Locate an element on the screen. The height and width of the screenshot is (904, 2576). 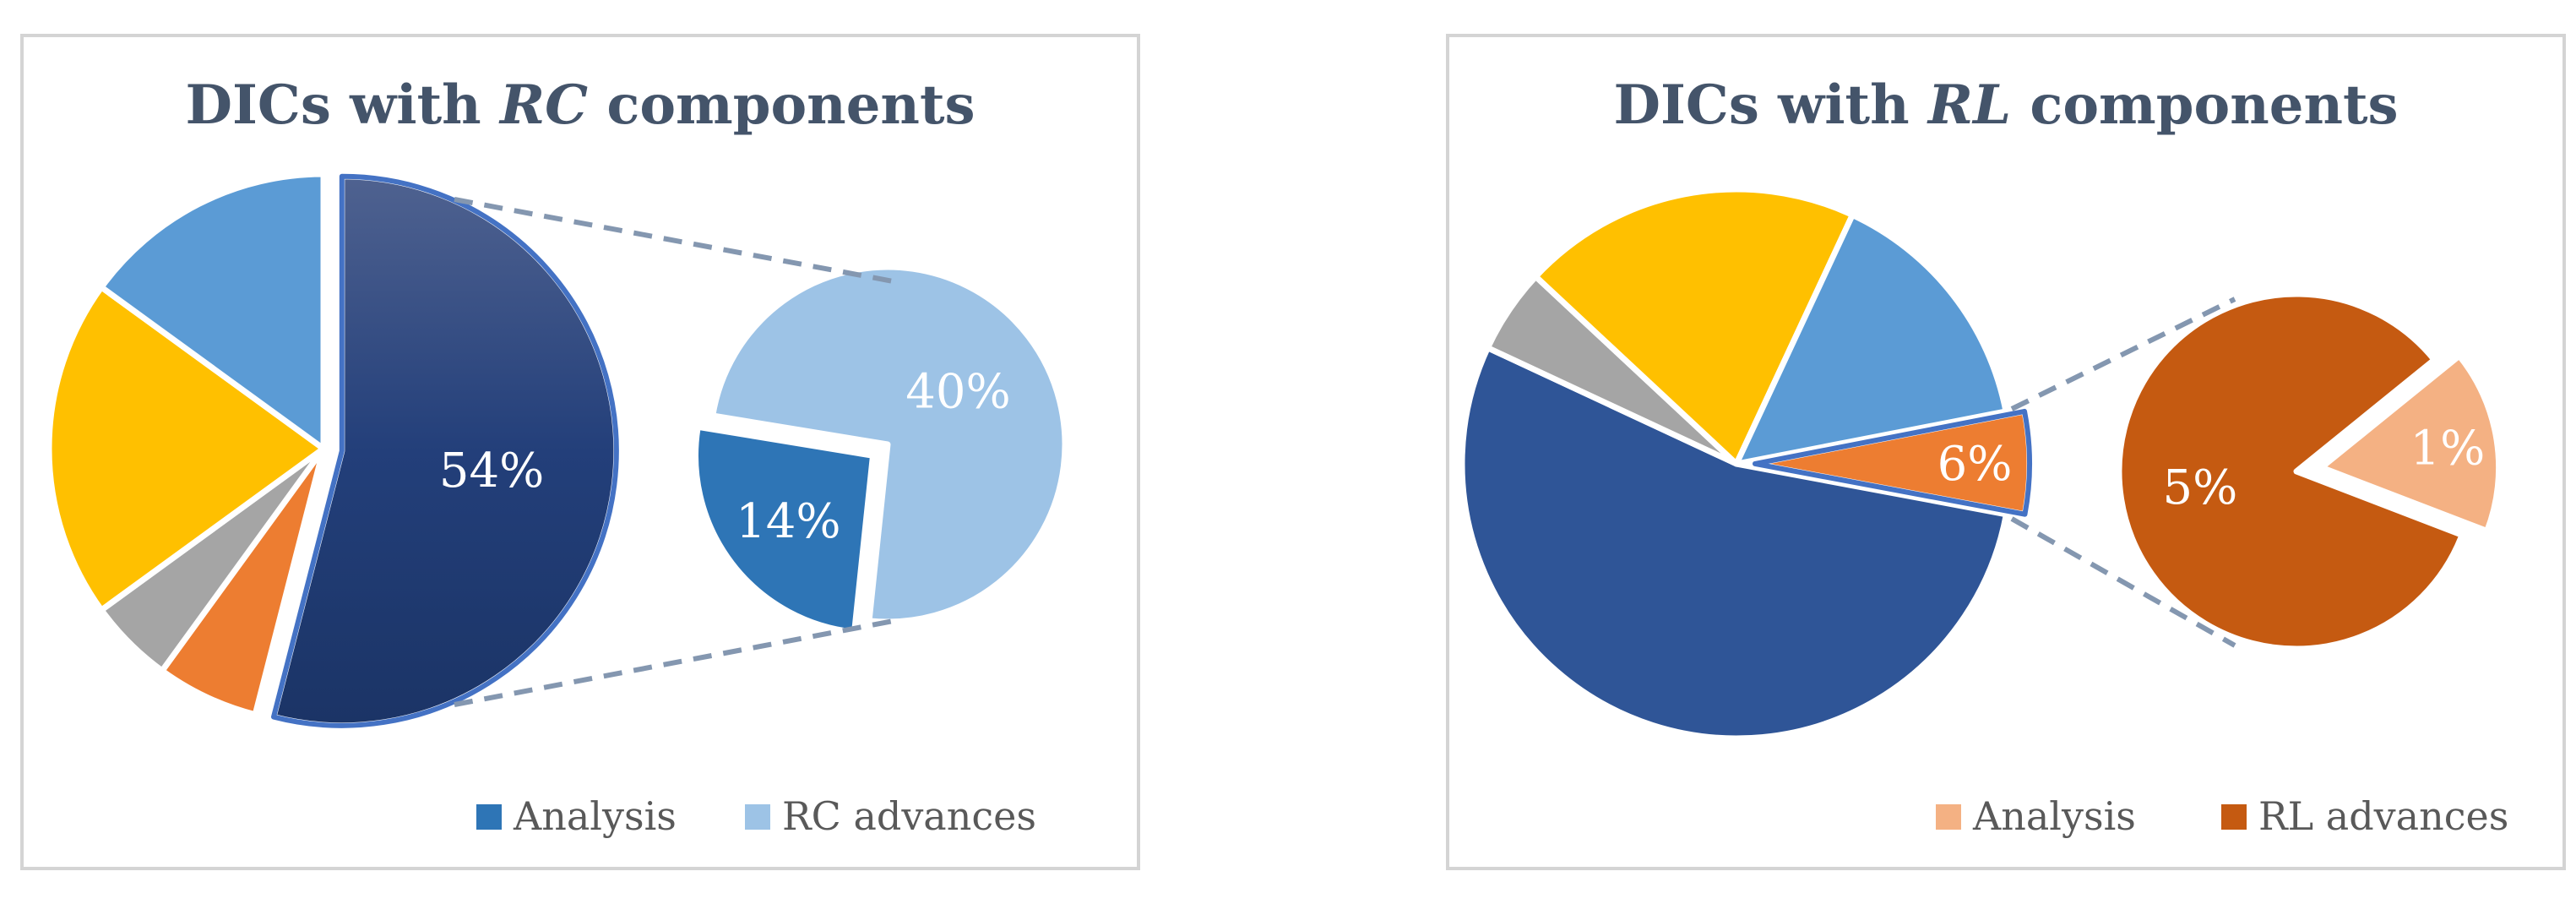
chart-title: DICs with RC components is located at coordinates (580, 105).